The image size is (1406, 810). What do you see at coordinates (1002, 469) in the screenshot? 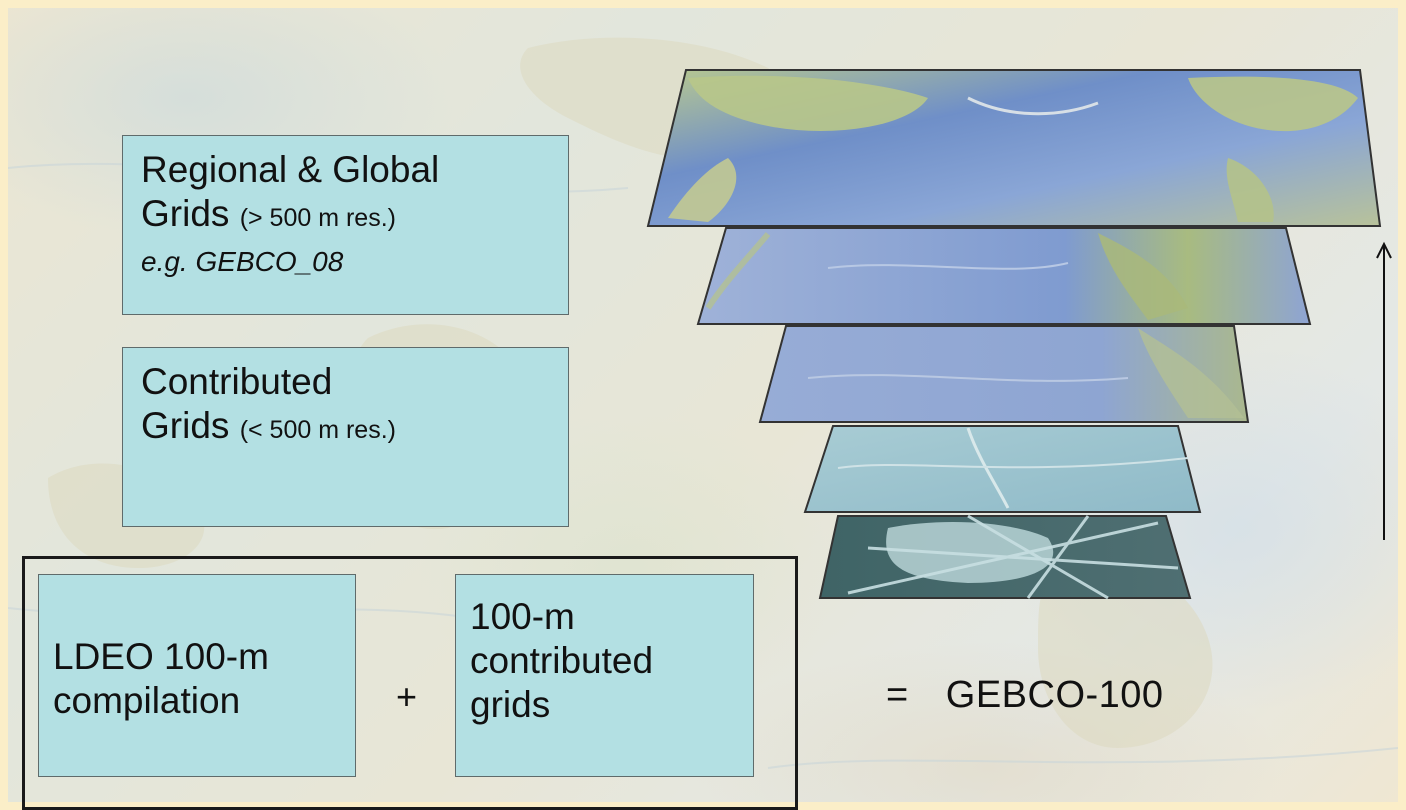
I see `contributed-layer` at bounding box center [1002, 469].